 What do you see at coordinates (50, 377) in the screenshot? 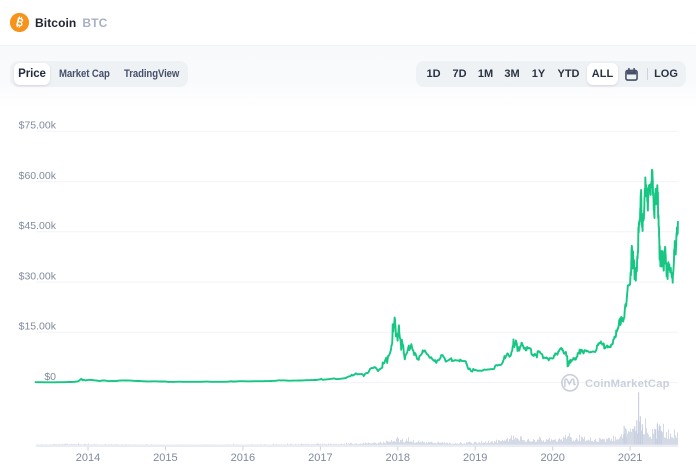
I see `svg-text: $0` at bounding box center [50, 377].